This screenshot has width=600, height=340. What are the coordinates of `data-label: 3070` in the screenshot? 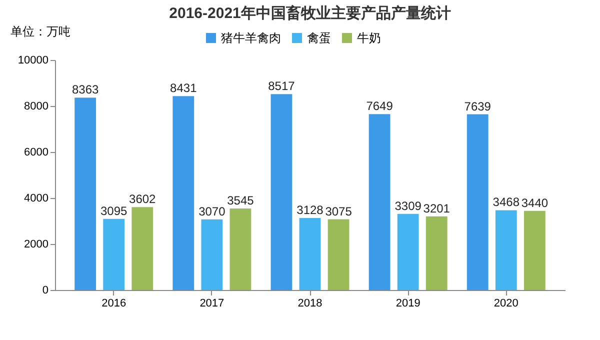 It's located at (212, 211).